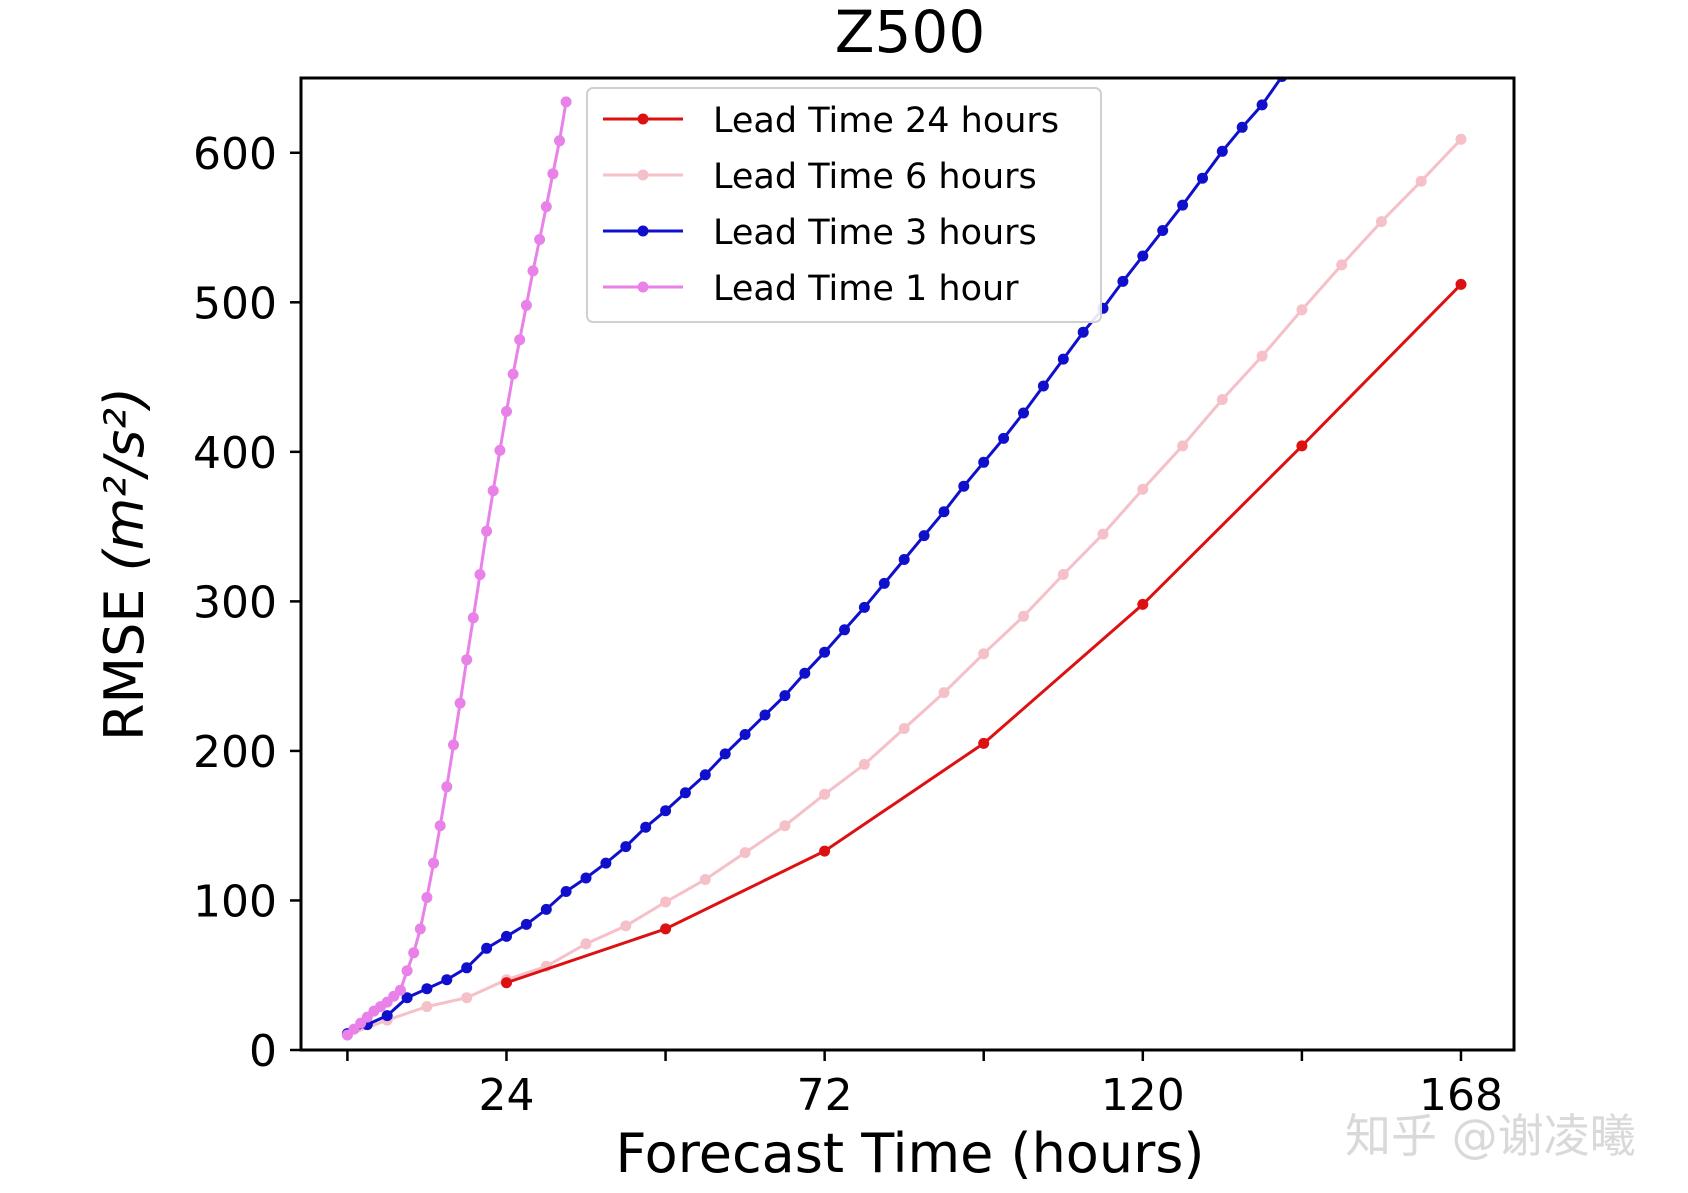 Image resolution: width=1688 pixels, height=1193 pixels. What do you see at coordinates (875, 233) in the screenshot?
I see `legend-label: Lead Time 3 hours` at bounding box center [875, 233].